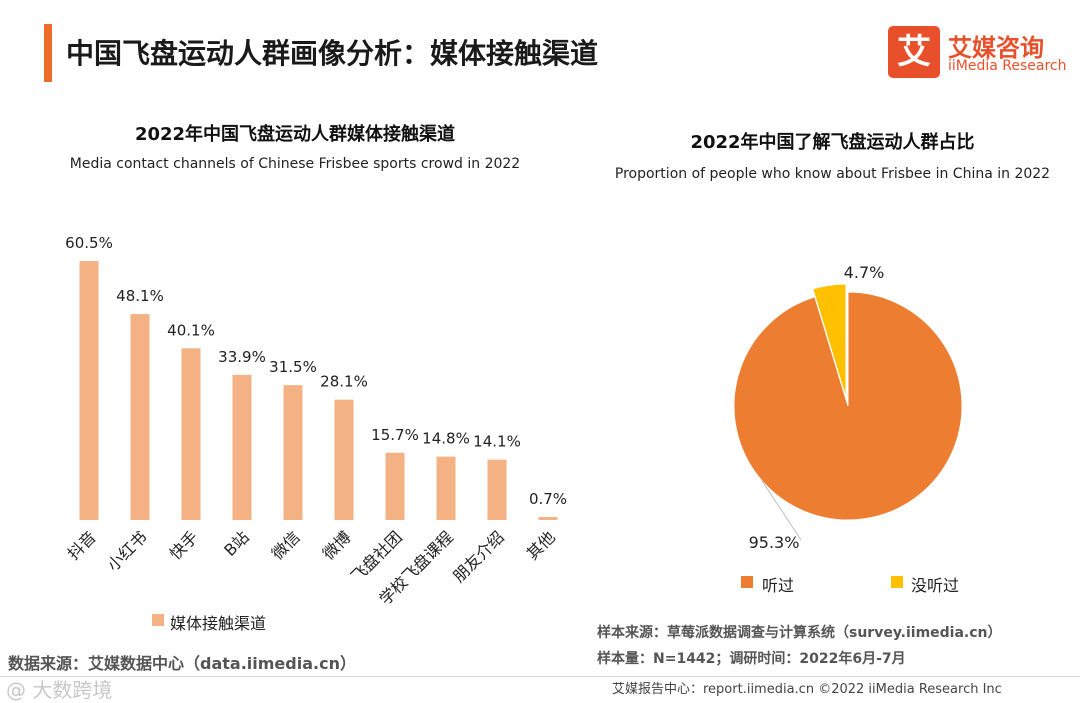  Describe the element at coordinates (747, 582) in the screenshot. I see `pie-legend-swatch-heard` at that location.